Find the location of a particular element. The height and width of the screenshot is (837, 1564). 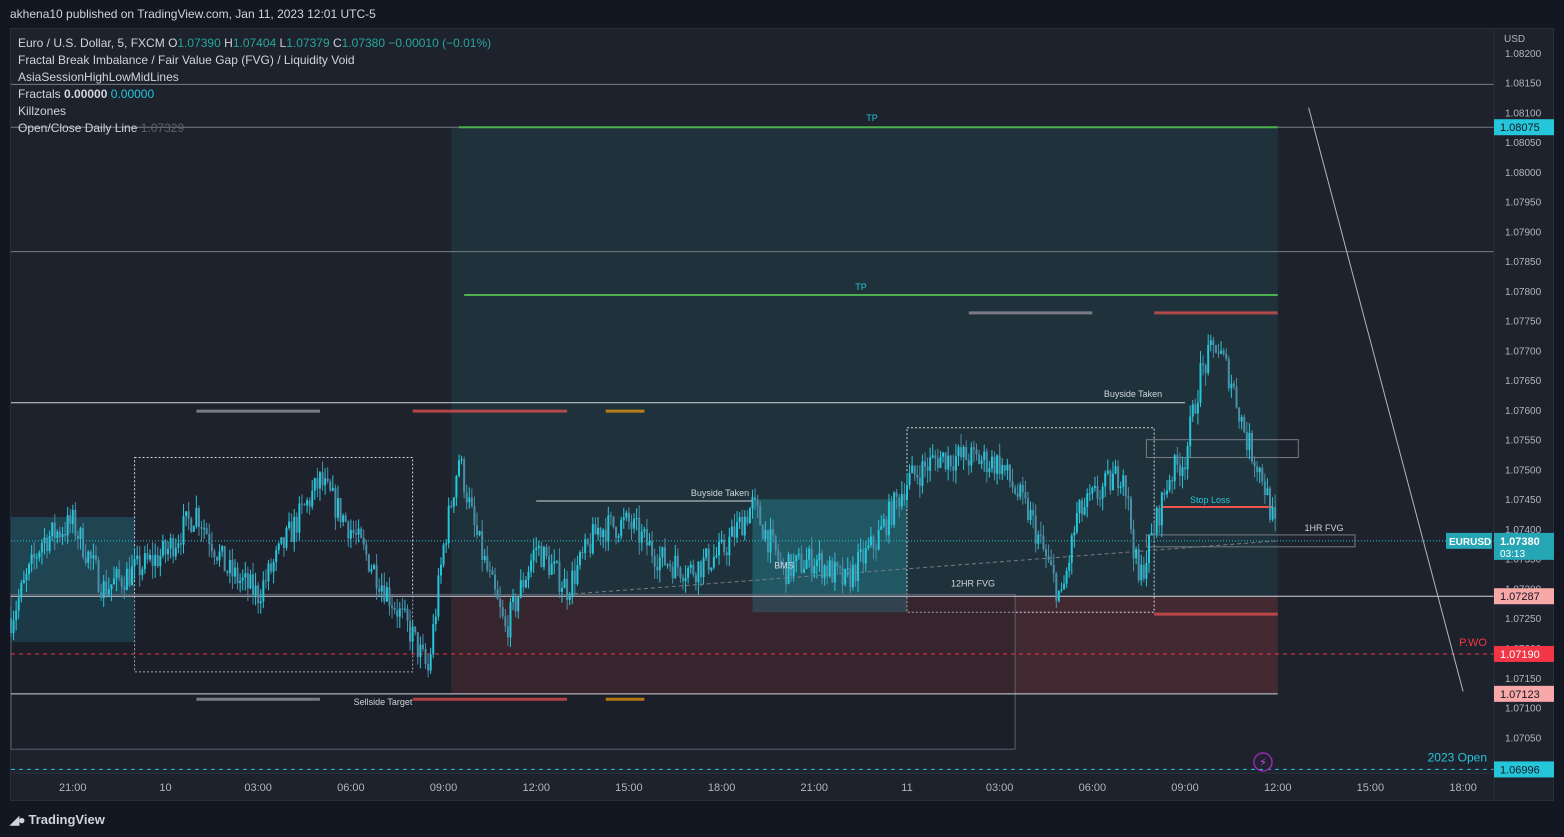

stop-loss-label: Stop Loss is located at coordinates (1210, 500).